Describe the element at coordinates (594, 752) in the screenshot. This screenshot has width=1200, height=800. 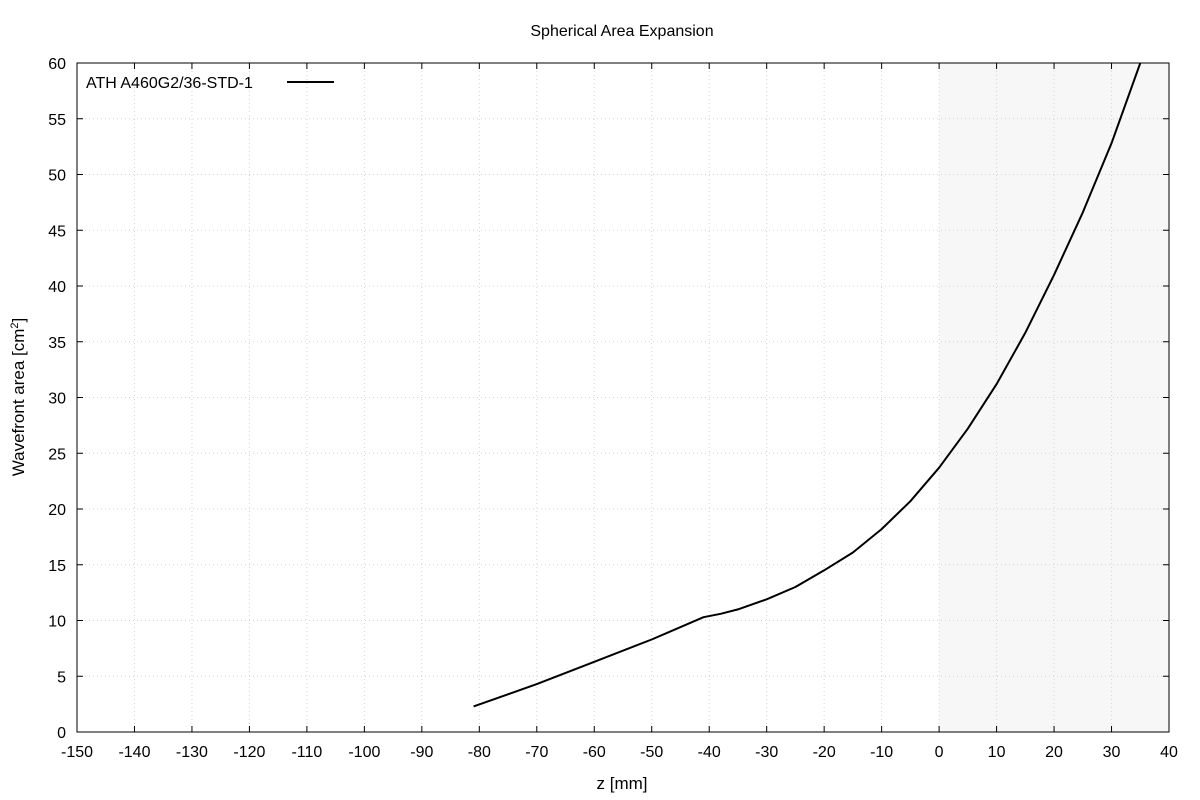
I see `x-tick-label: -60` at that location.